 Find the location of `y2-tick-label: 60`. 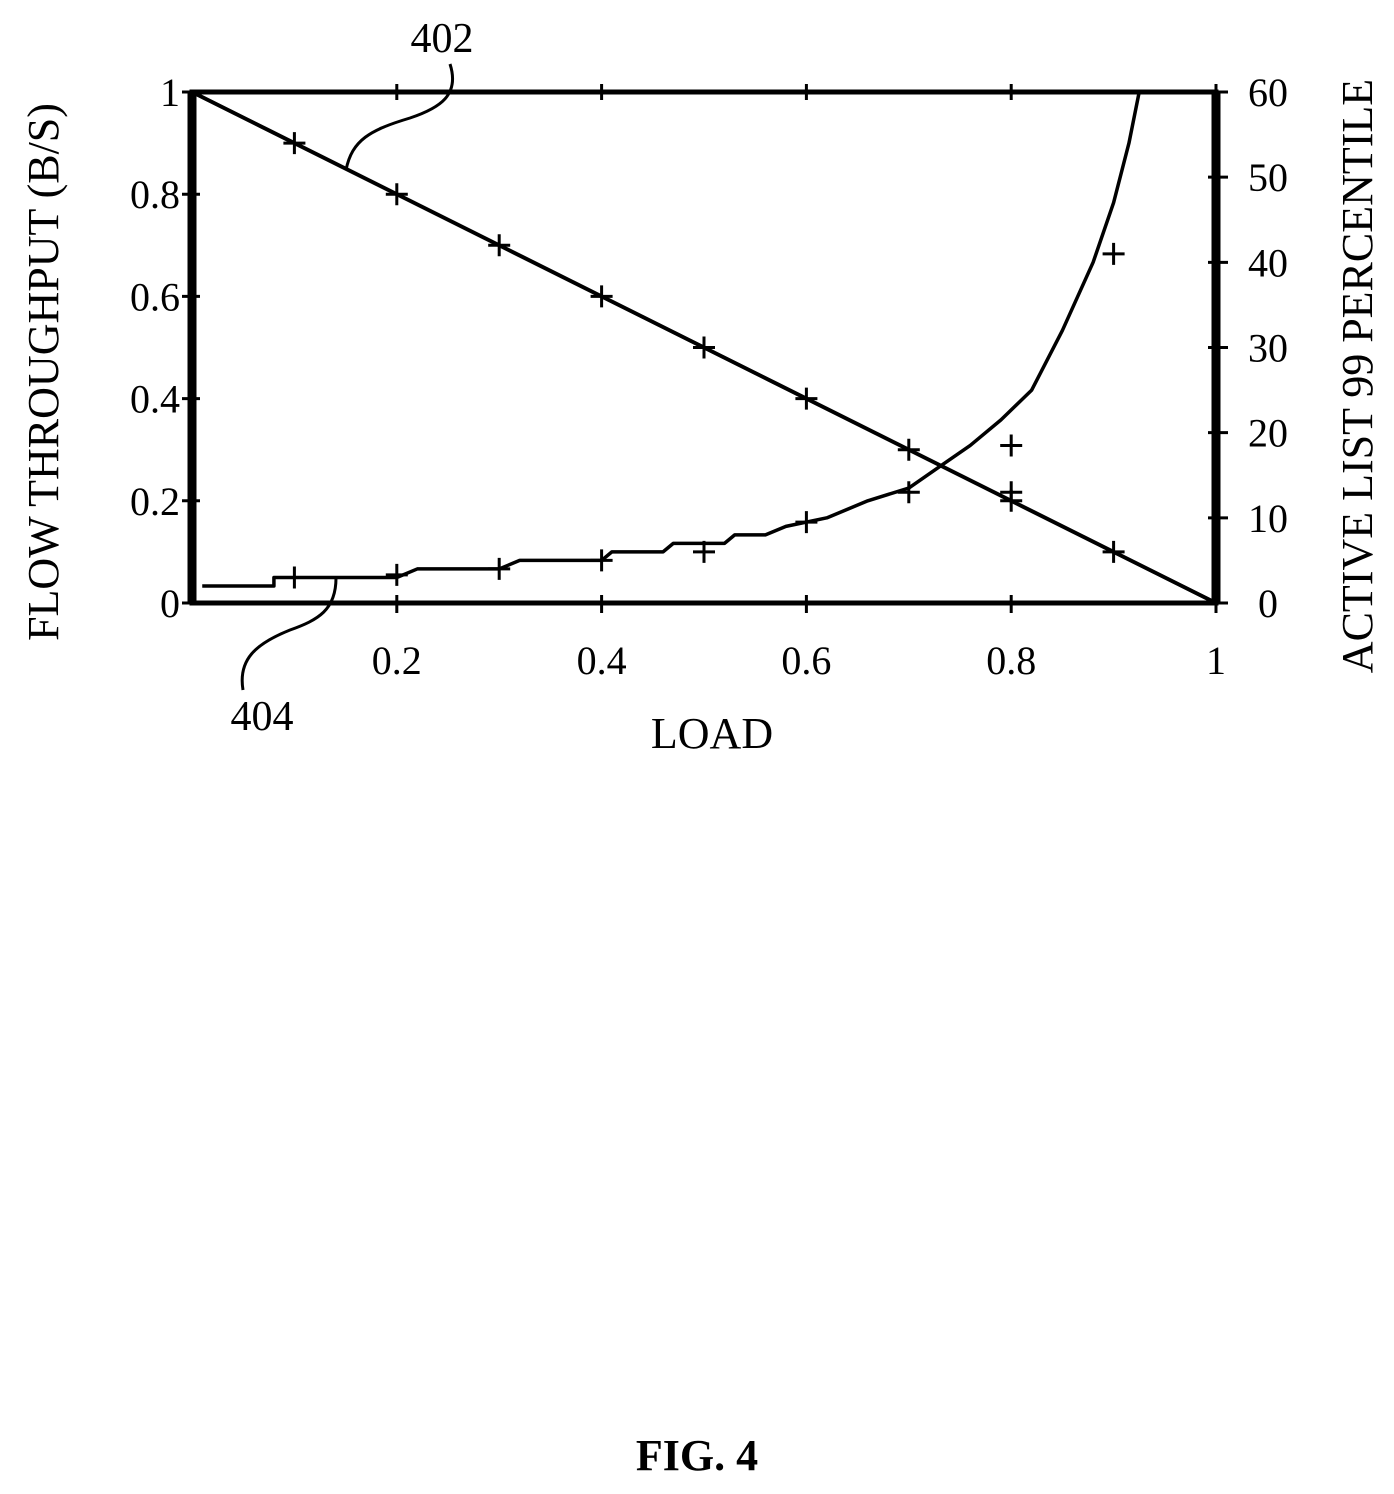

y2-tick-label: 60 is located at coordinates (1268, 92).